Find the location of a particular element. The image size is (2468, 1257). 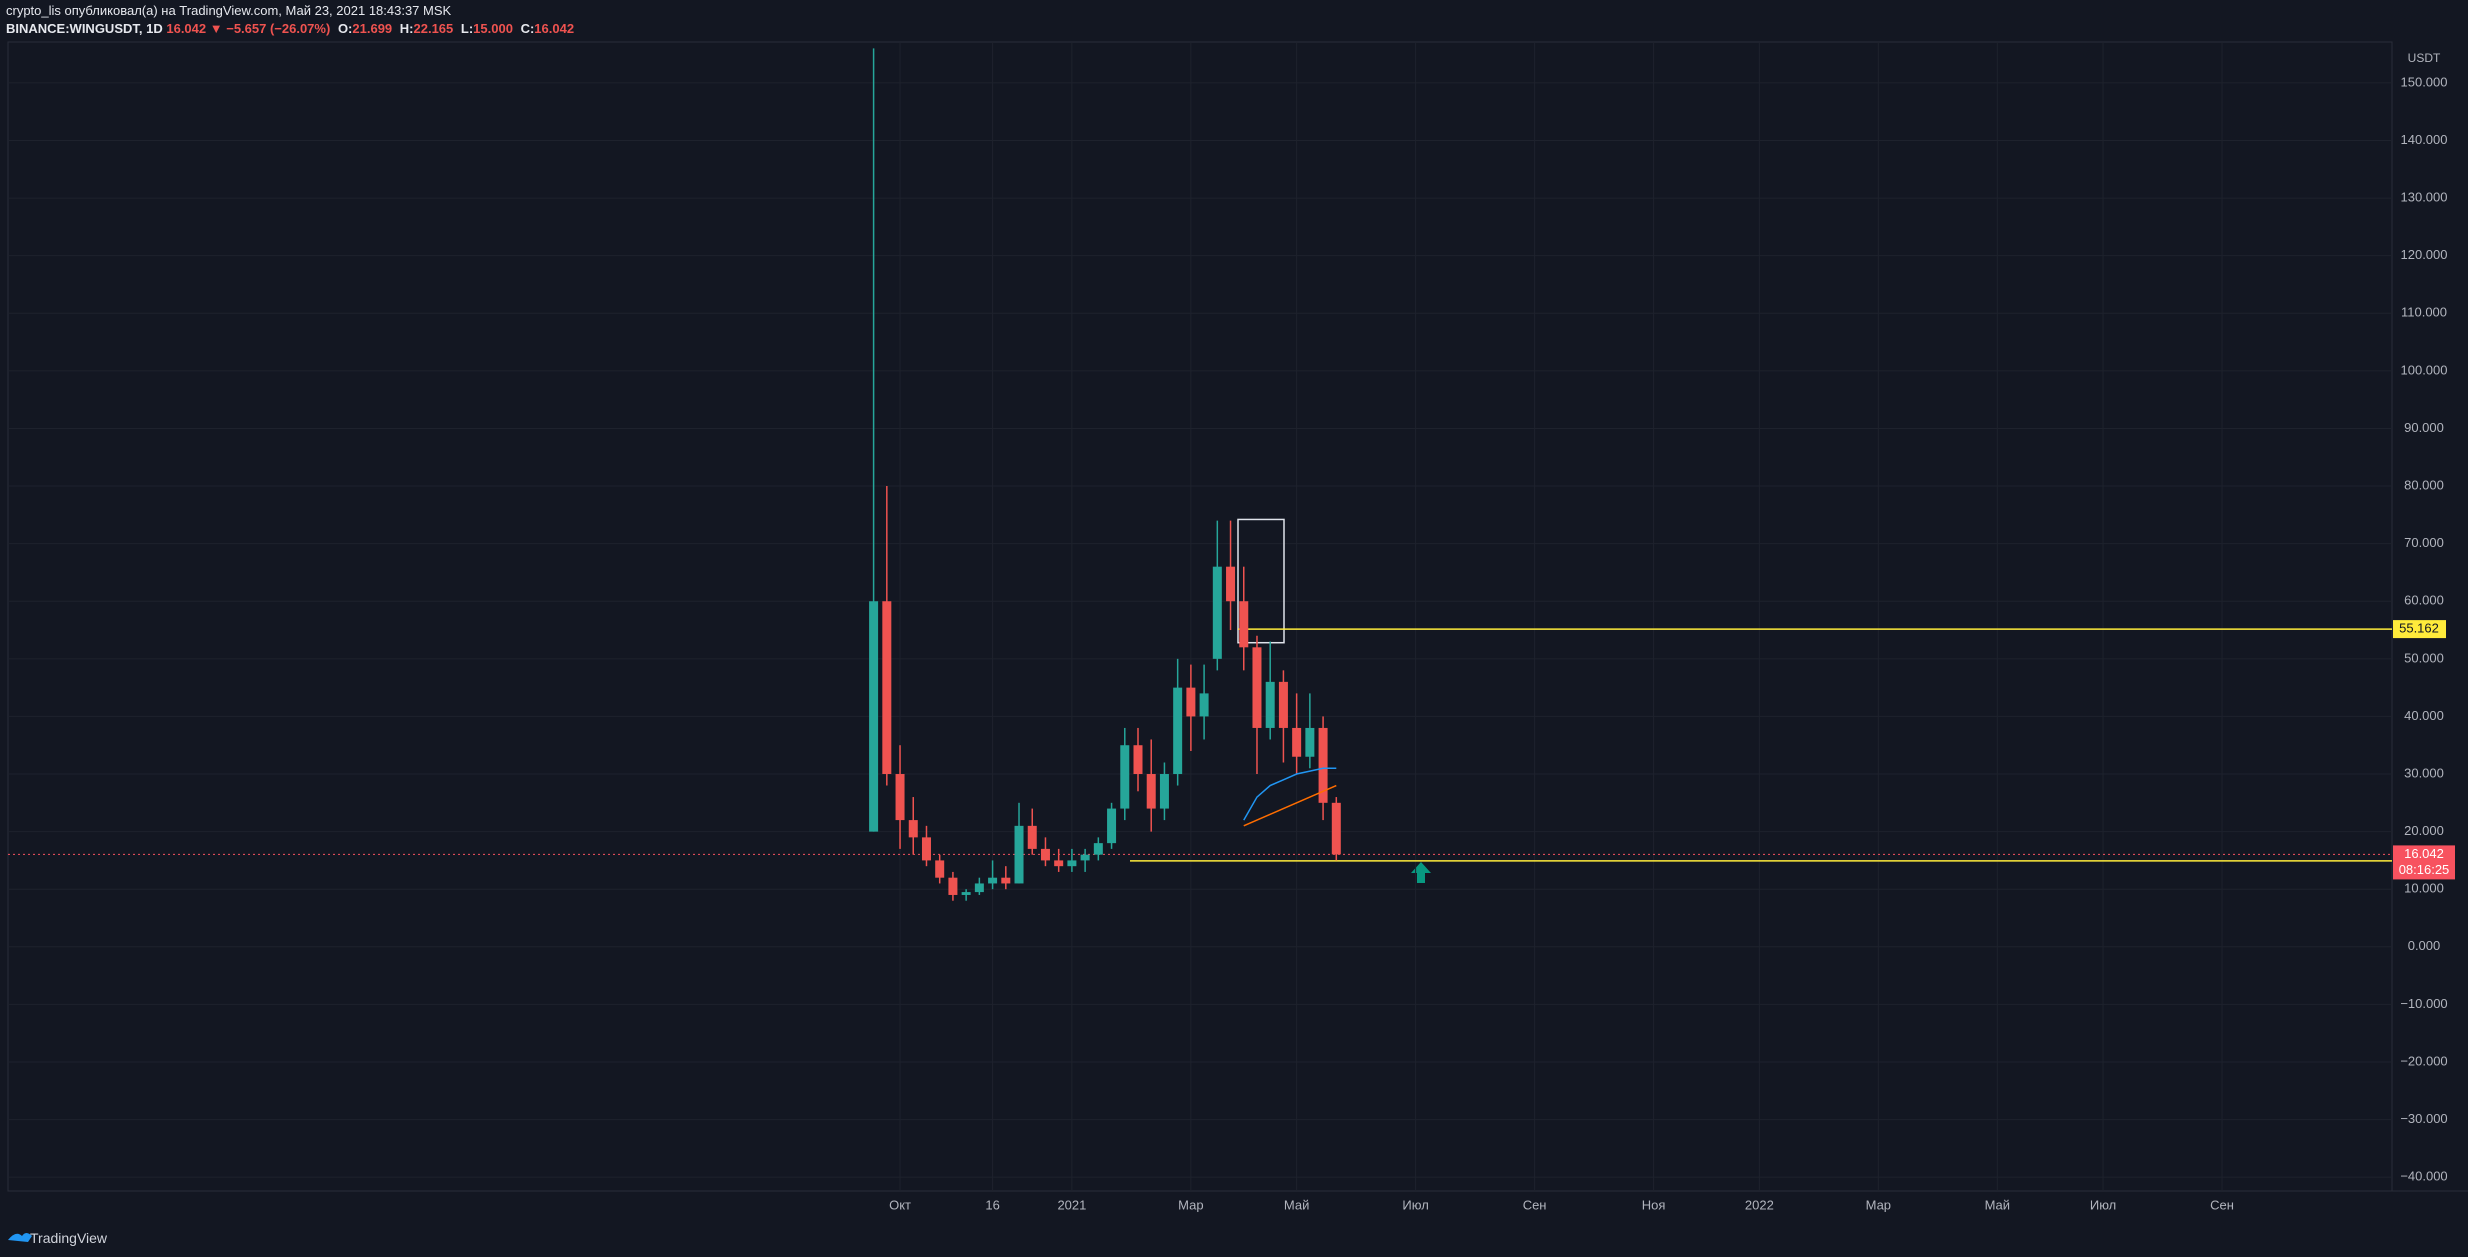

y-tick-label: 130.000 is located at coordinates (2424, 197).